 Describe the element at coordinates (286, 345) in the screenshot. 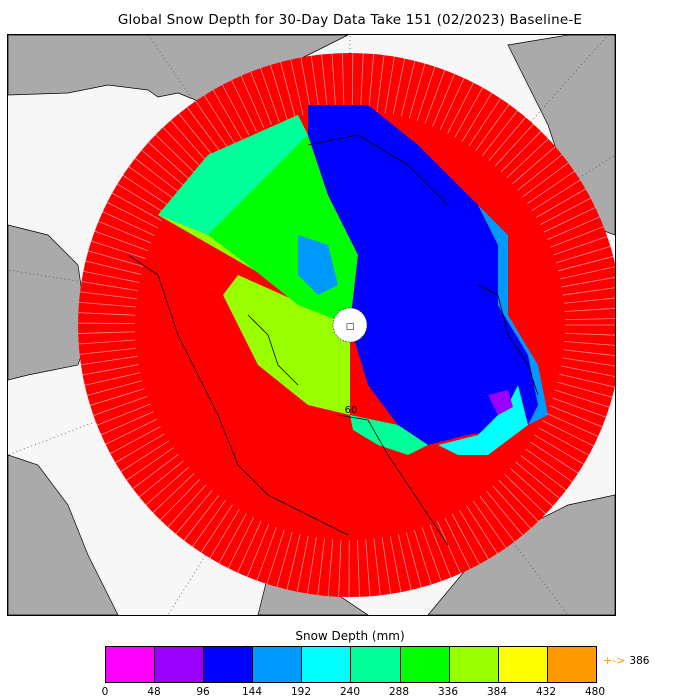

I see `zone-light-green-lower` at that location.